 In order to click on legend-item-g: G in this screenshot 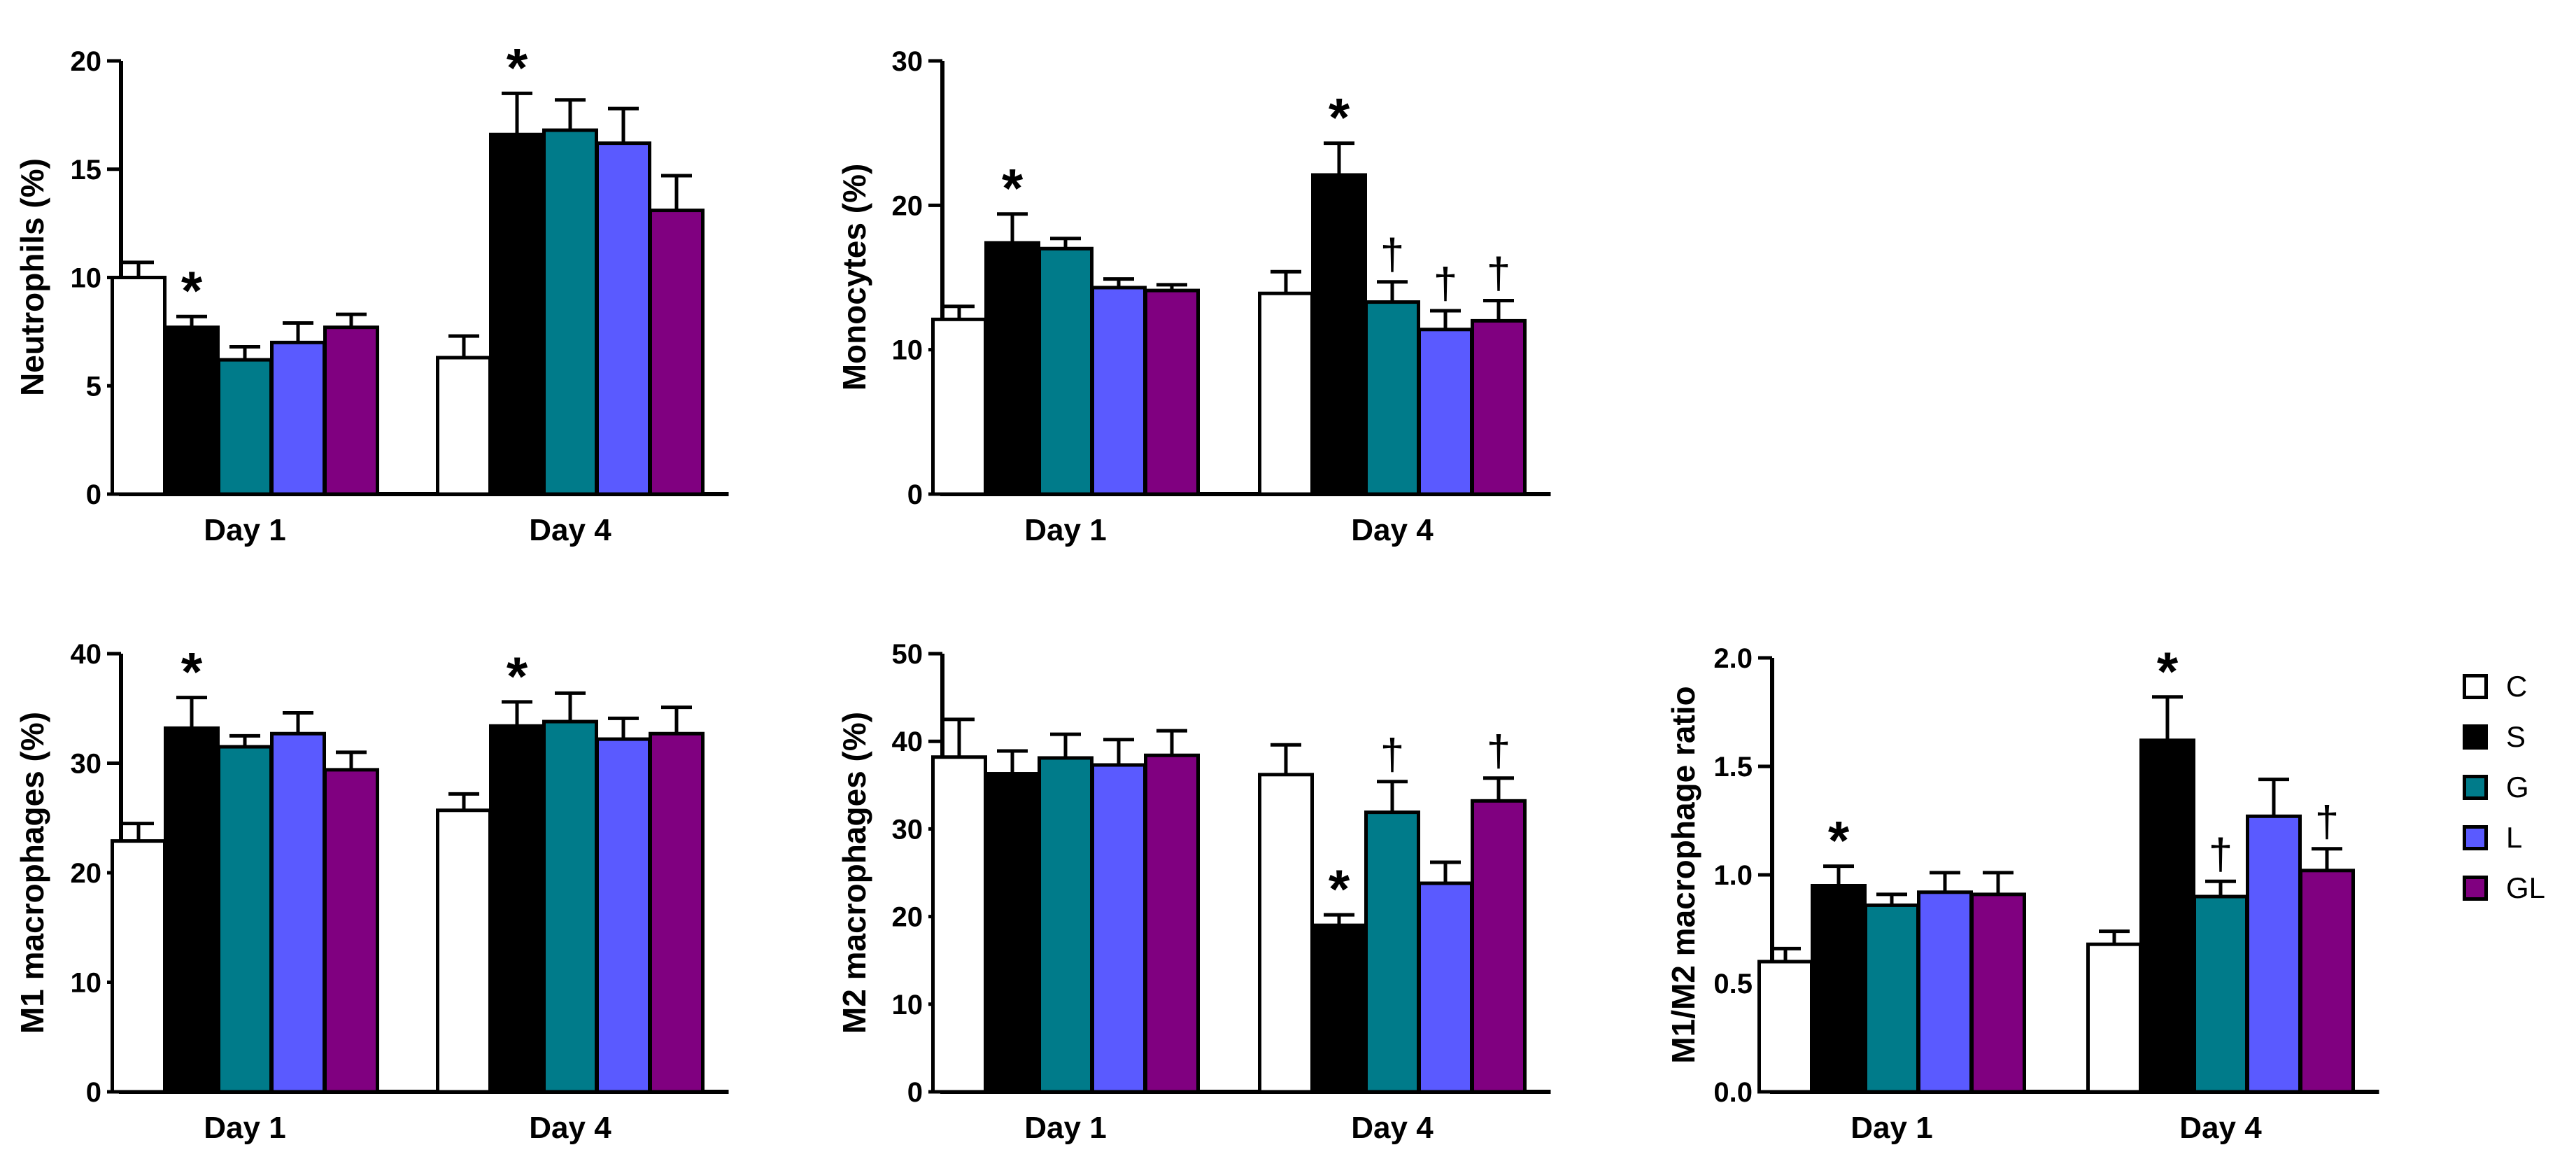, I will do `click(2515, 787)`.